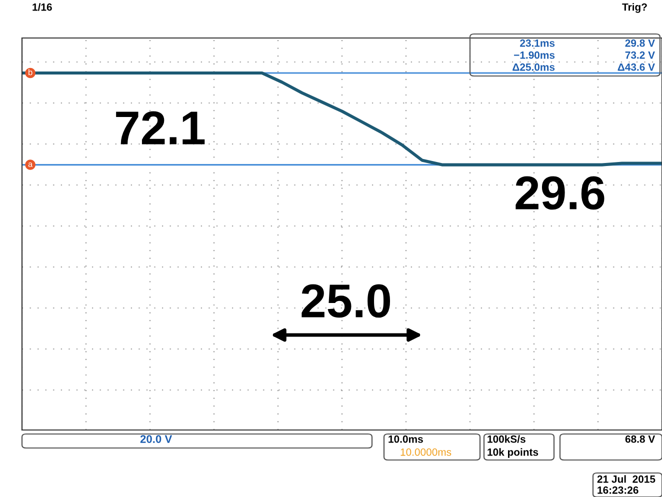  I want to click on text: Trig?, so click(634, 8).